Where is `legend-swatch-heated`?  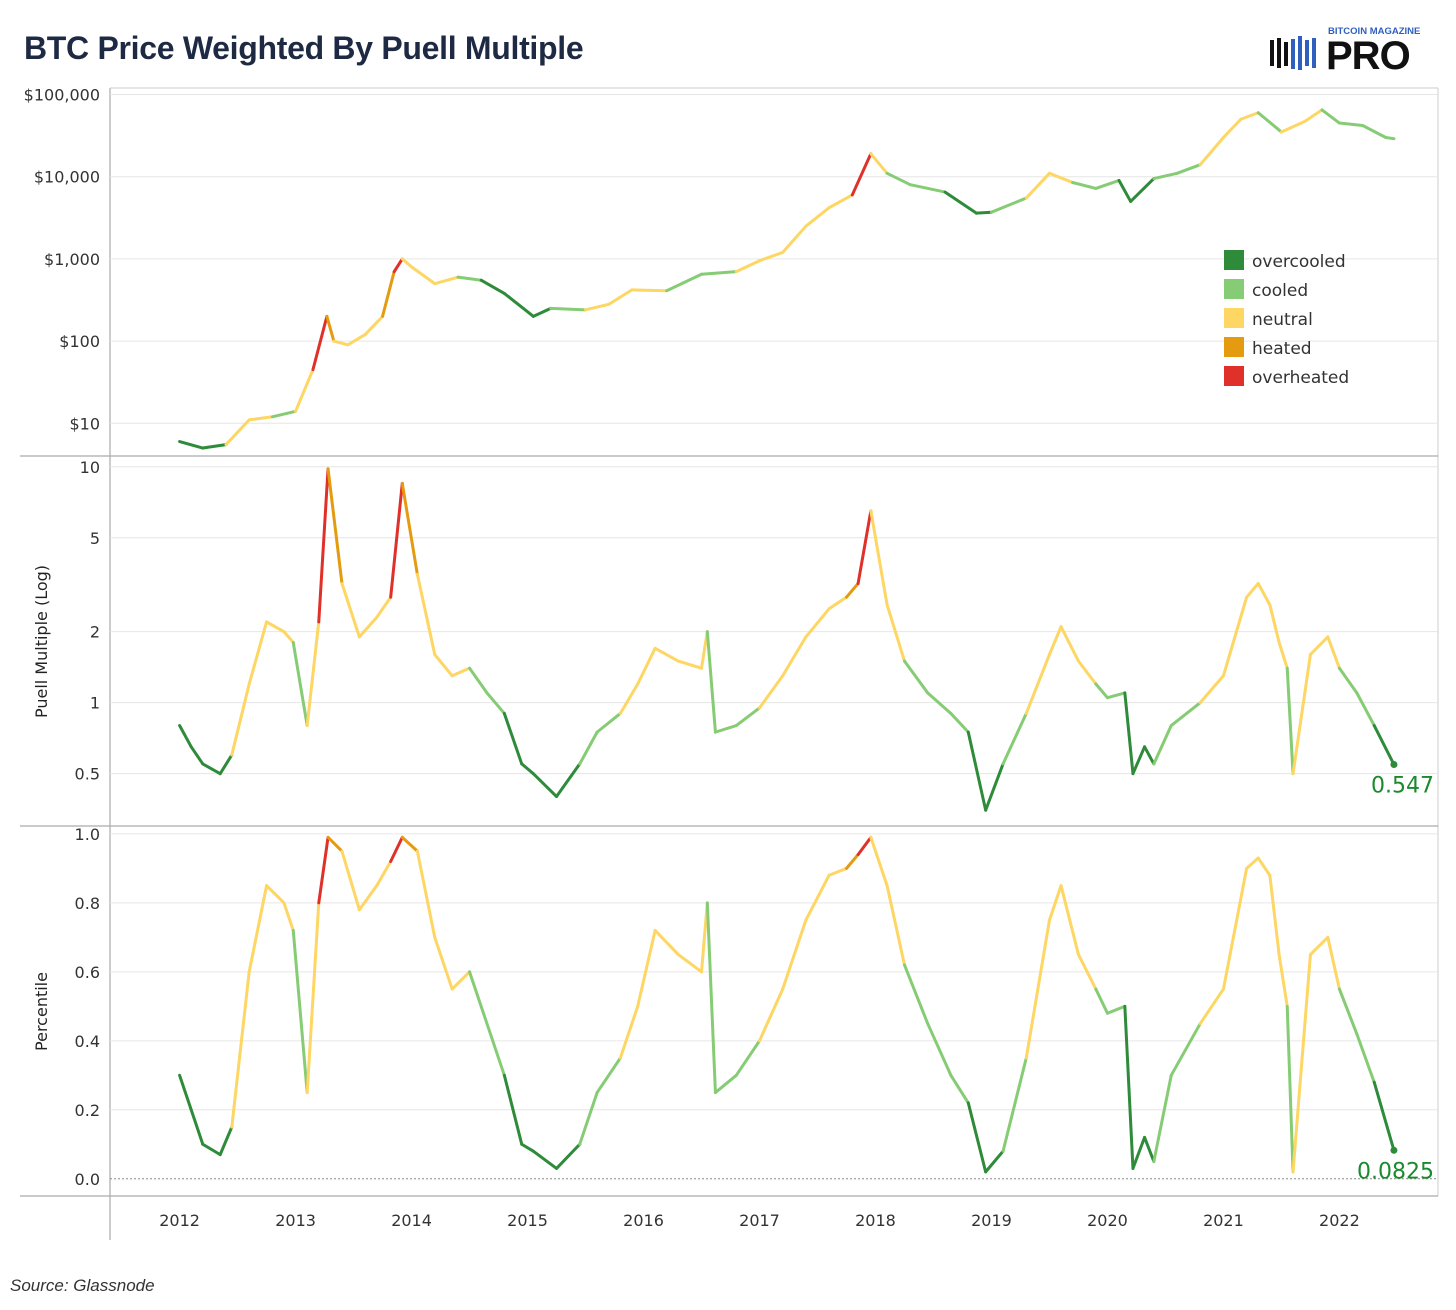
legend-swatch-heated is located at coordinates (1234, 347).